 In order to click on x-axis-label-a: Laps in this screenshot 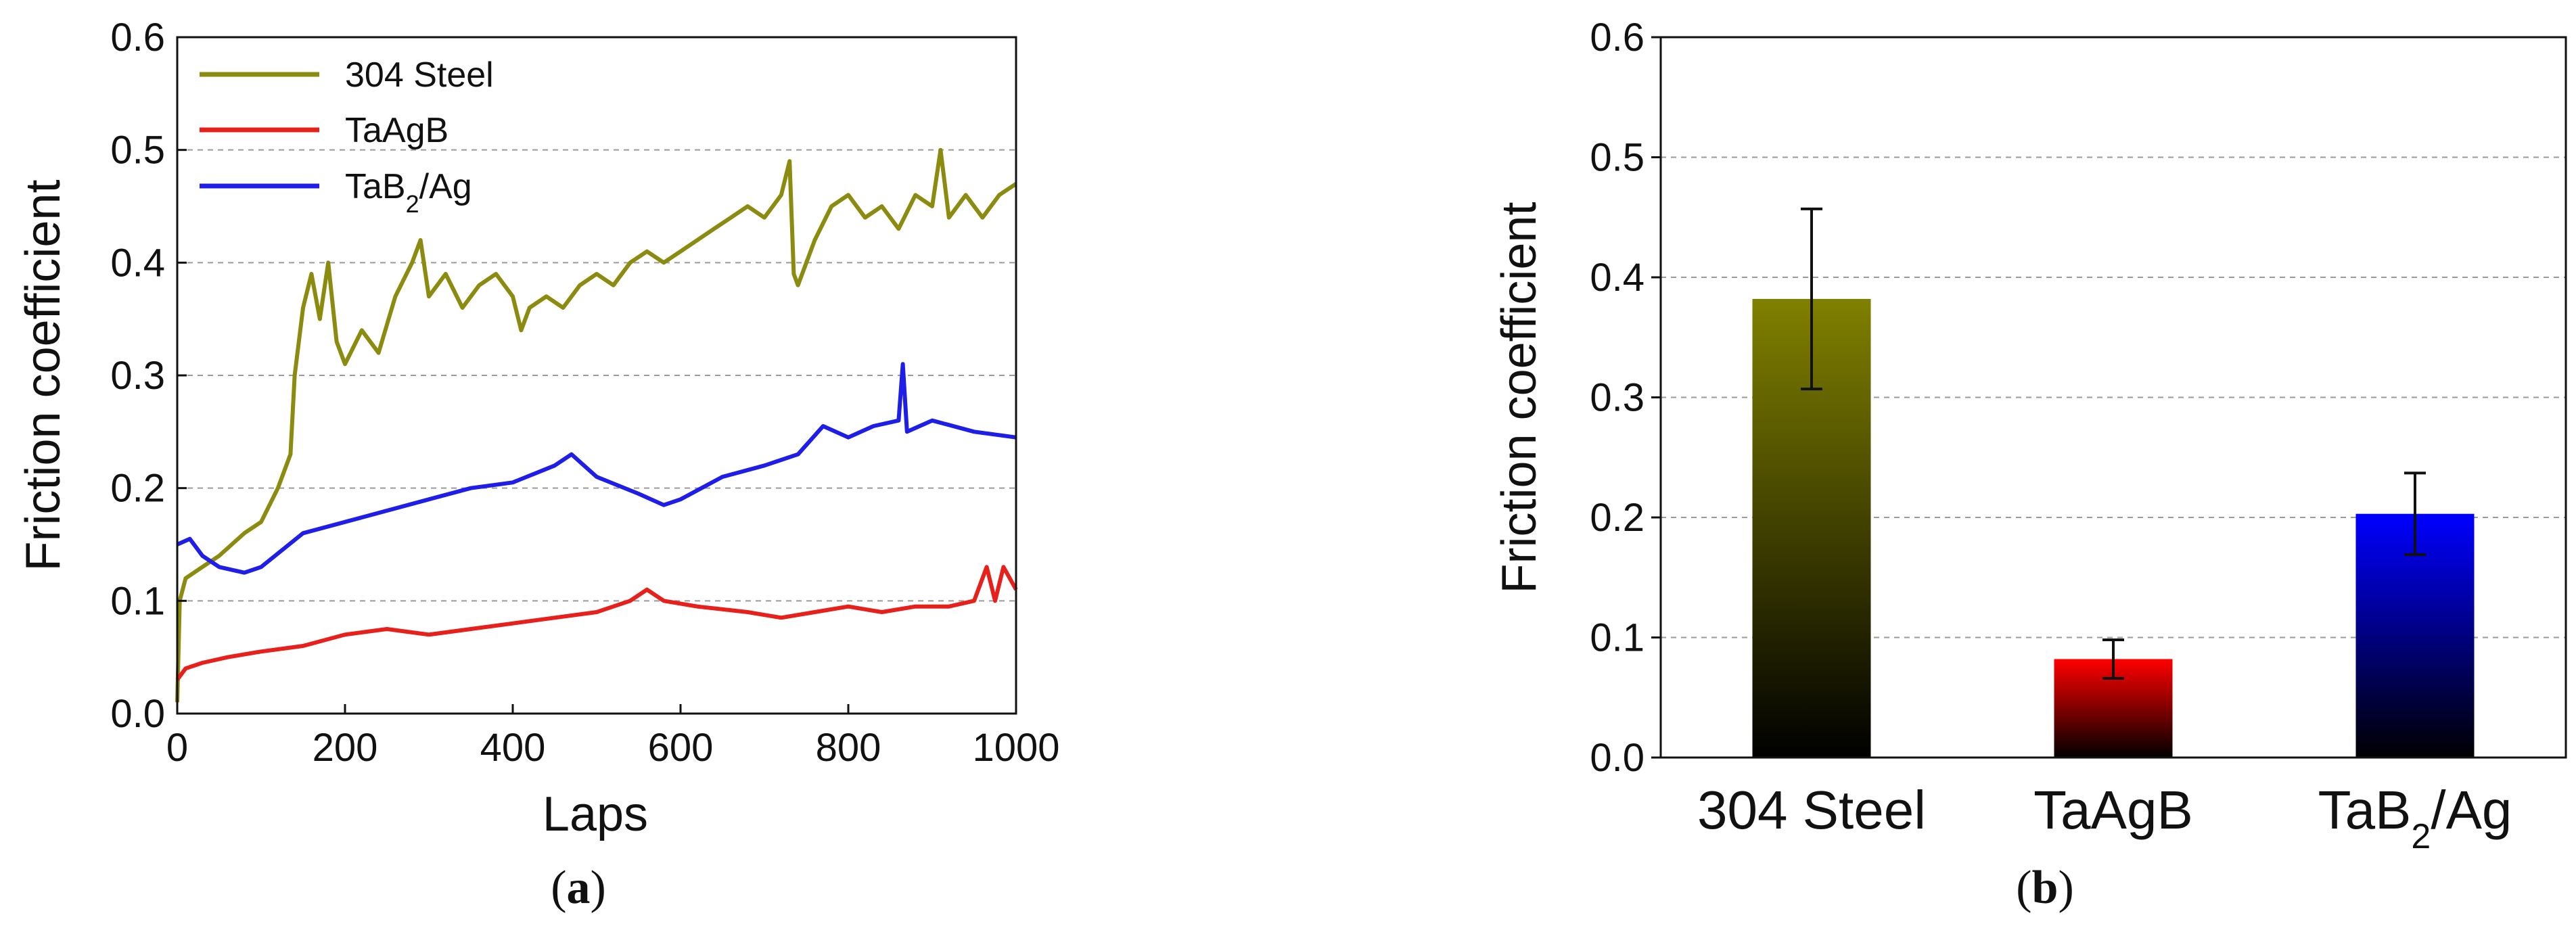, I will do `click(595, 814)`.